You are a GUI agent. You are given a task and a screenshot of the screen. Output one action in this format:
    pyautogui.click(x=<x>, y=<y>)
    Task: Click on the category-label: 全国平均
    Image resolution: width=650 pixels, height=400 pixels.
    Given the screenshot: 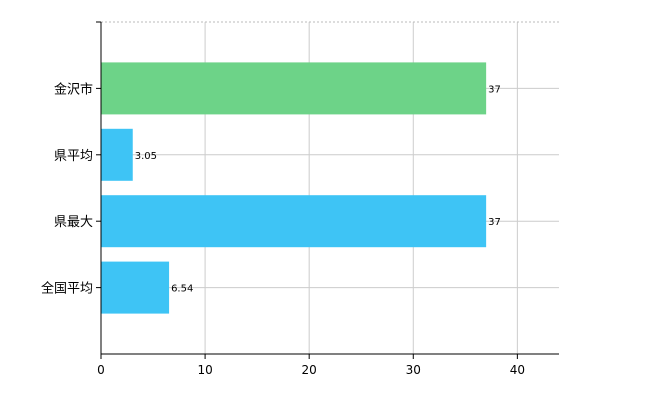 What is the action you would take?
    pyautogui.click(x=67, y=289)
    